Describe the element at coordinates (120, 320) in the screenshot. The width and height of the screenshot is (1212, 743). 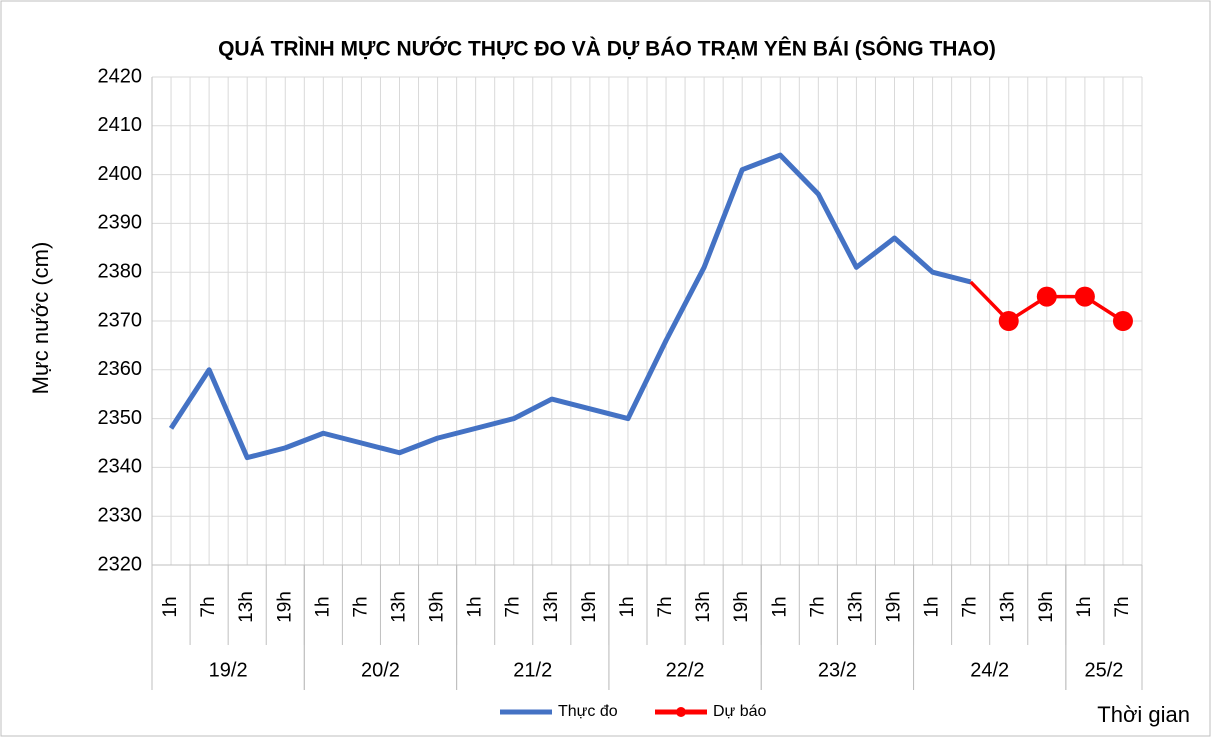
I see `y-tick-label: 2370` at that location.